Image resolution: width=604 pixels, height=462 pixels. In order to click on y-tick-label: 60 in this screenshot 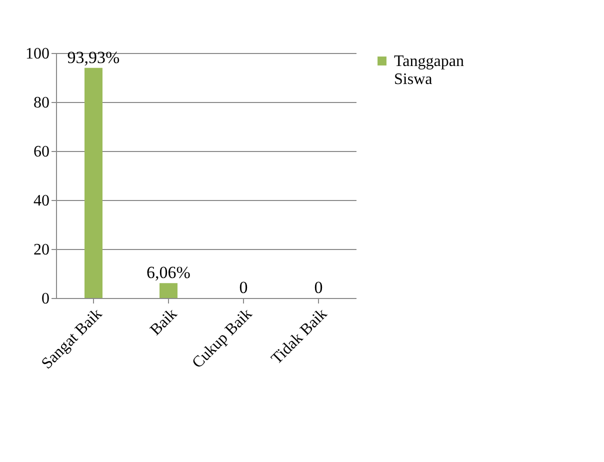, I will do `click(42, 152)`.